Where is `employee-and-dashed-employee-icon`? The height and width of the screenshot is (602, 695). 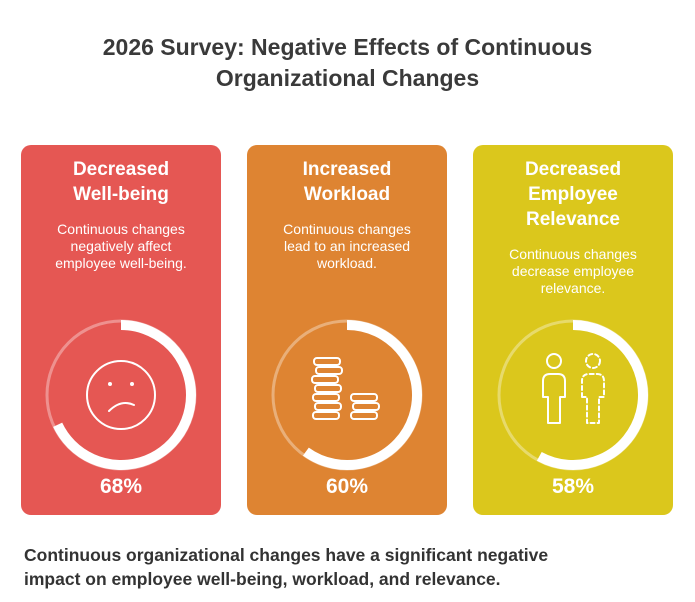 employee-and-dashed-employee-icon is located at coordinates (573, 388).